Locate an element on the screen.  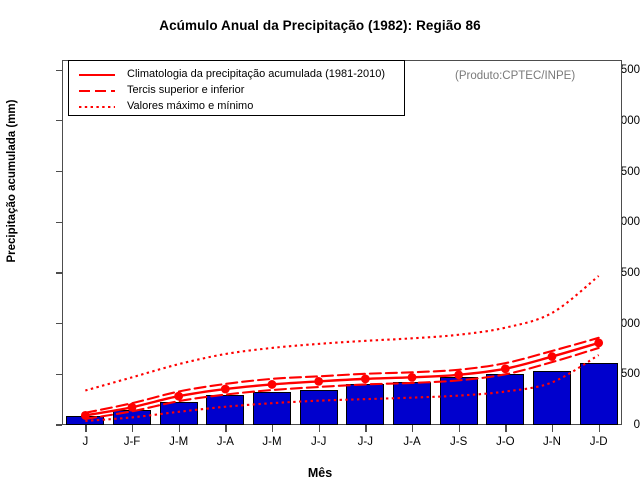
dashed-line-icon is located at coordinates (97, 91).